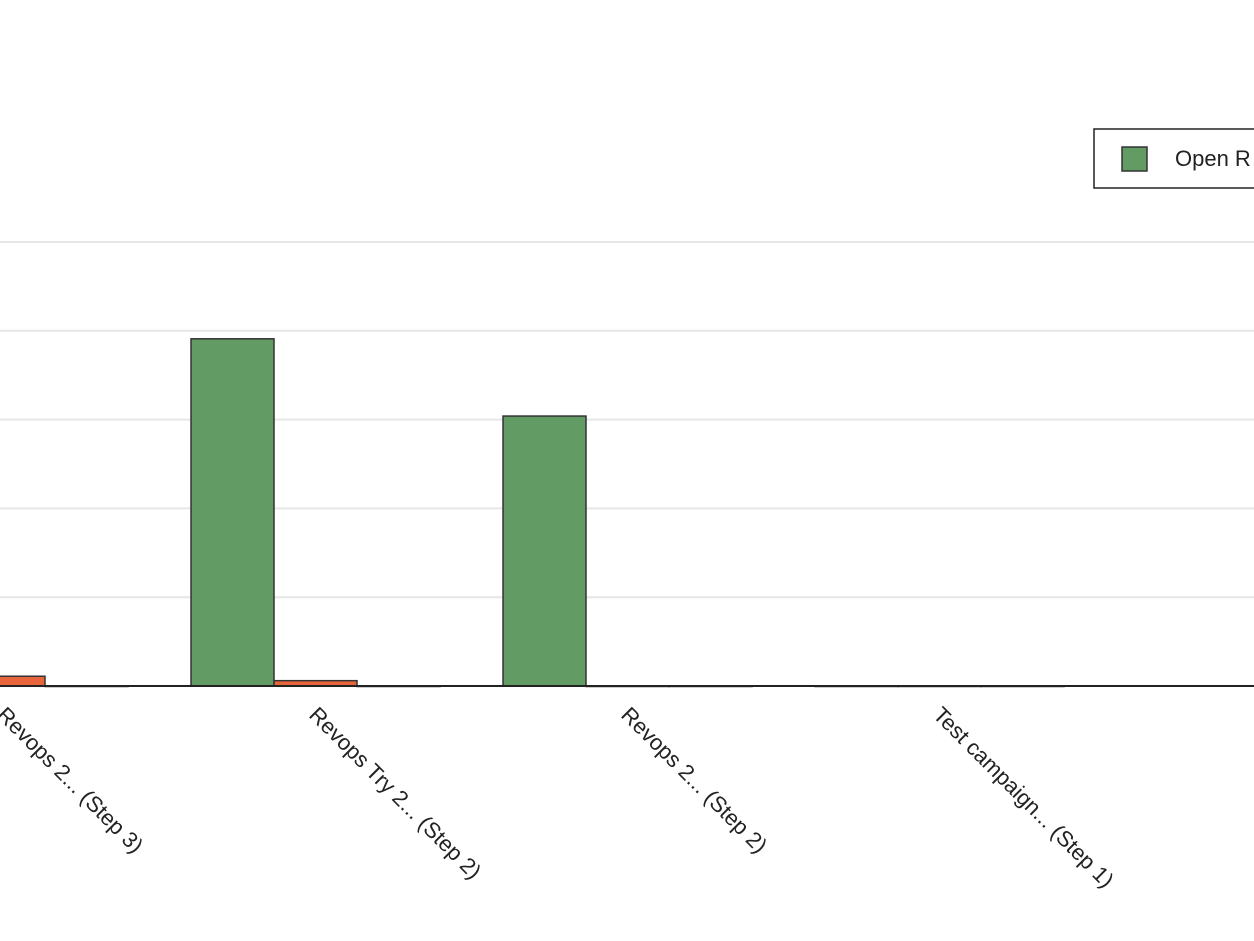 Image resolution: width=1254 pixels, height=941 pixels. What do you see at coordinates (1134, 159) in the screenshot?
I see `legend-swatch` at bounding box center [1134, 159].